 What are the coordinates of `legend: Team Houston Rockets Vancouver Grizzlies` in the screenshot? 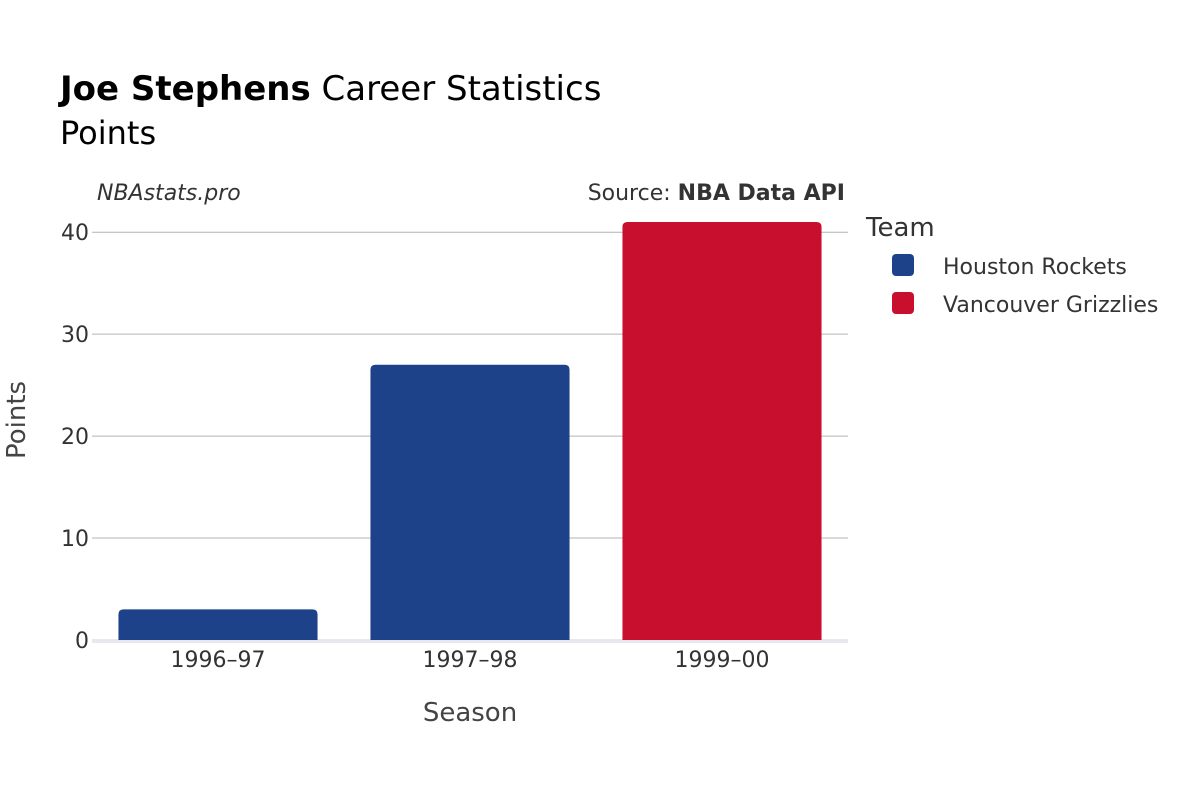 It's located at (1011, 265).